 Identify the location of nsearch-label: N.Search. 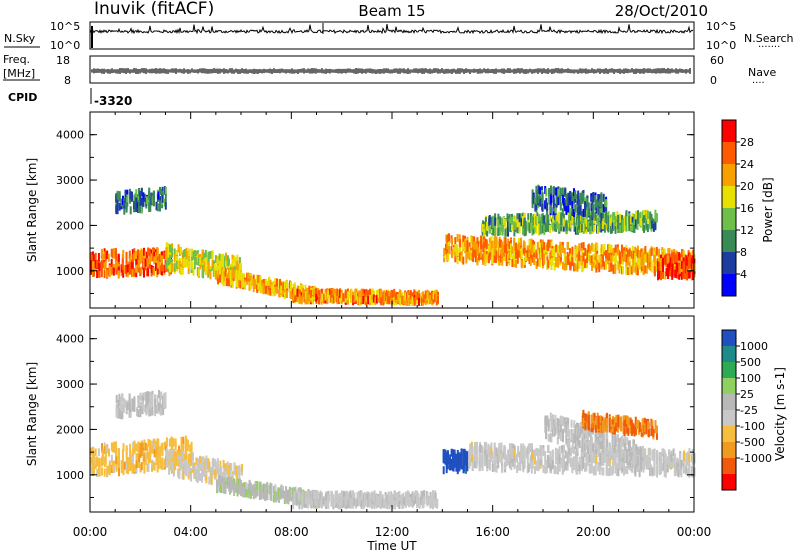
(769, 38).